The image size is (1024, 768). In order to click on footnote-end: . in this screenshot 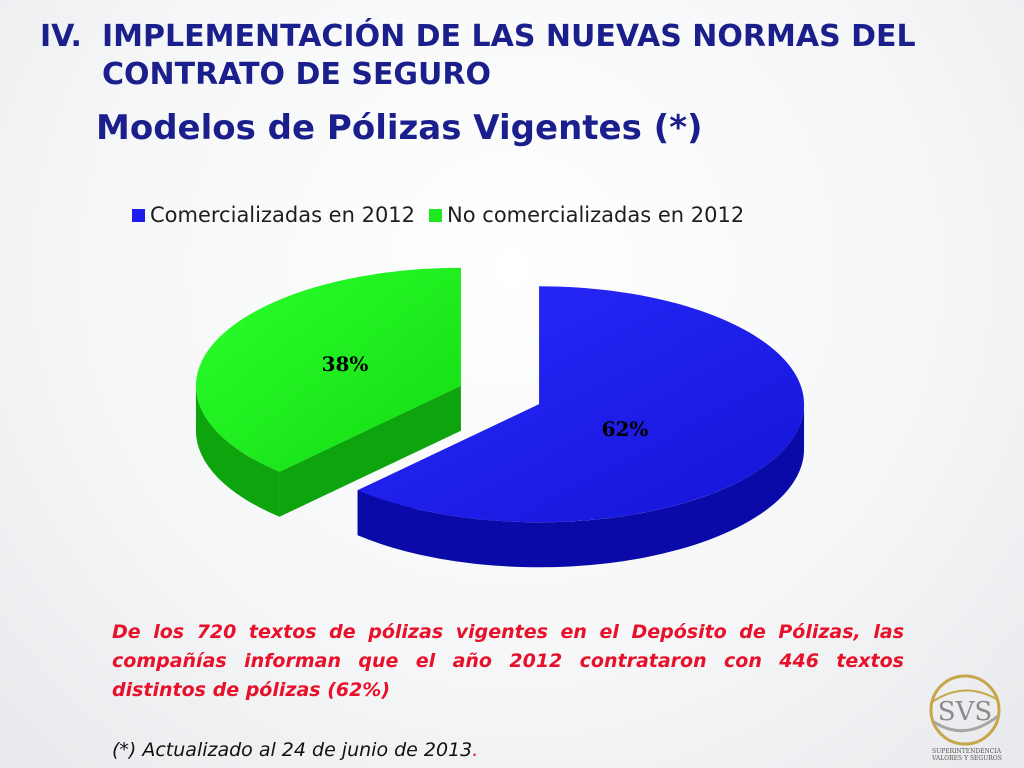, I will do `click(475, 750)`.